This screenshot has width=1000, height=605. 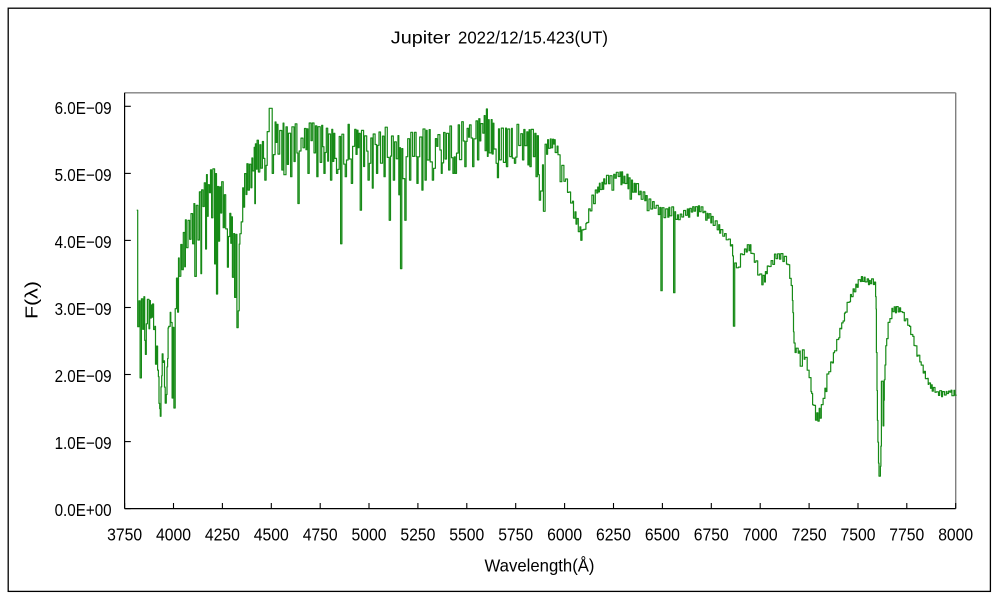 I want to click on svg-text: 6250, so click(x=613, y=535).